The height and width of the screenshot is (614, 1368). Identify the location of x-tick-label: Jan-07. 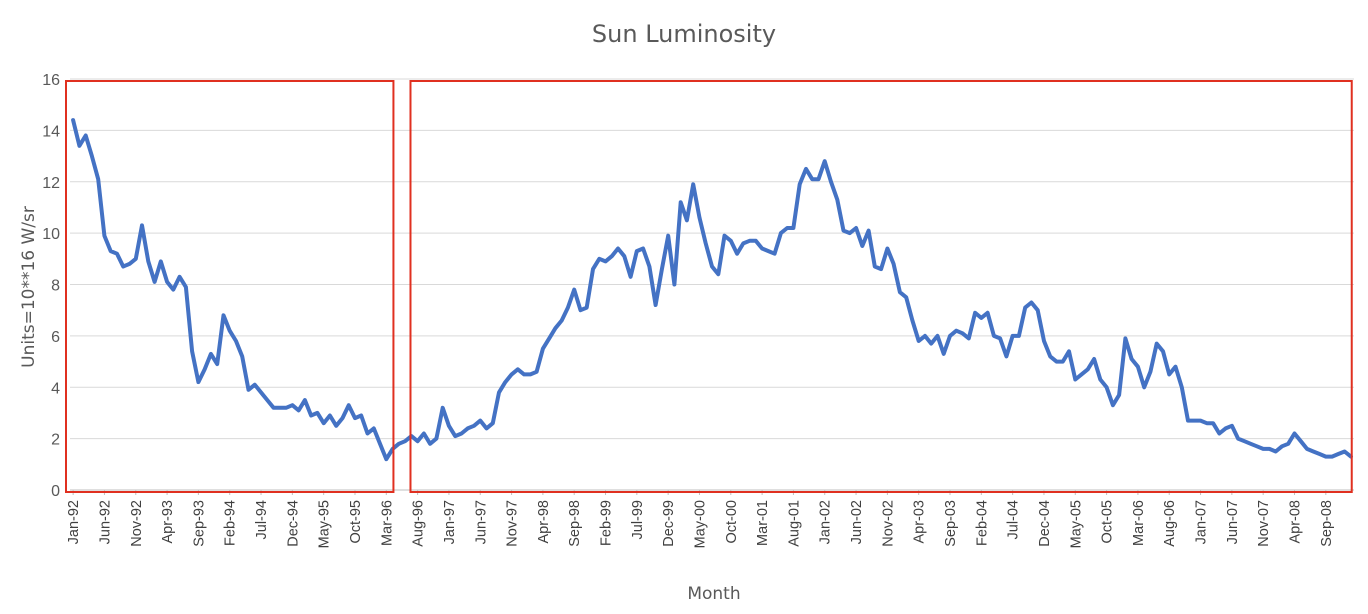
(1202, 522).